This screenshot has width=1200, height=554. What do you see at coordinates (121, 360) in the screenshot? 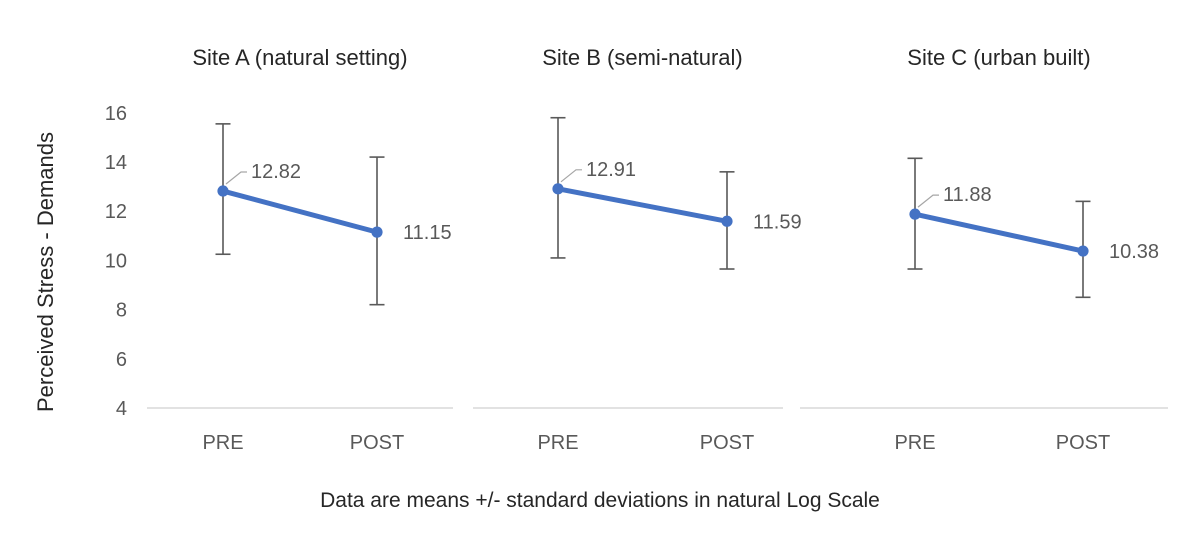
I see `y-tick-label: 6` at bounding box center [121, 360].